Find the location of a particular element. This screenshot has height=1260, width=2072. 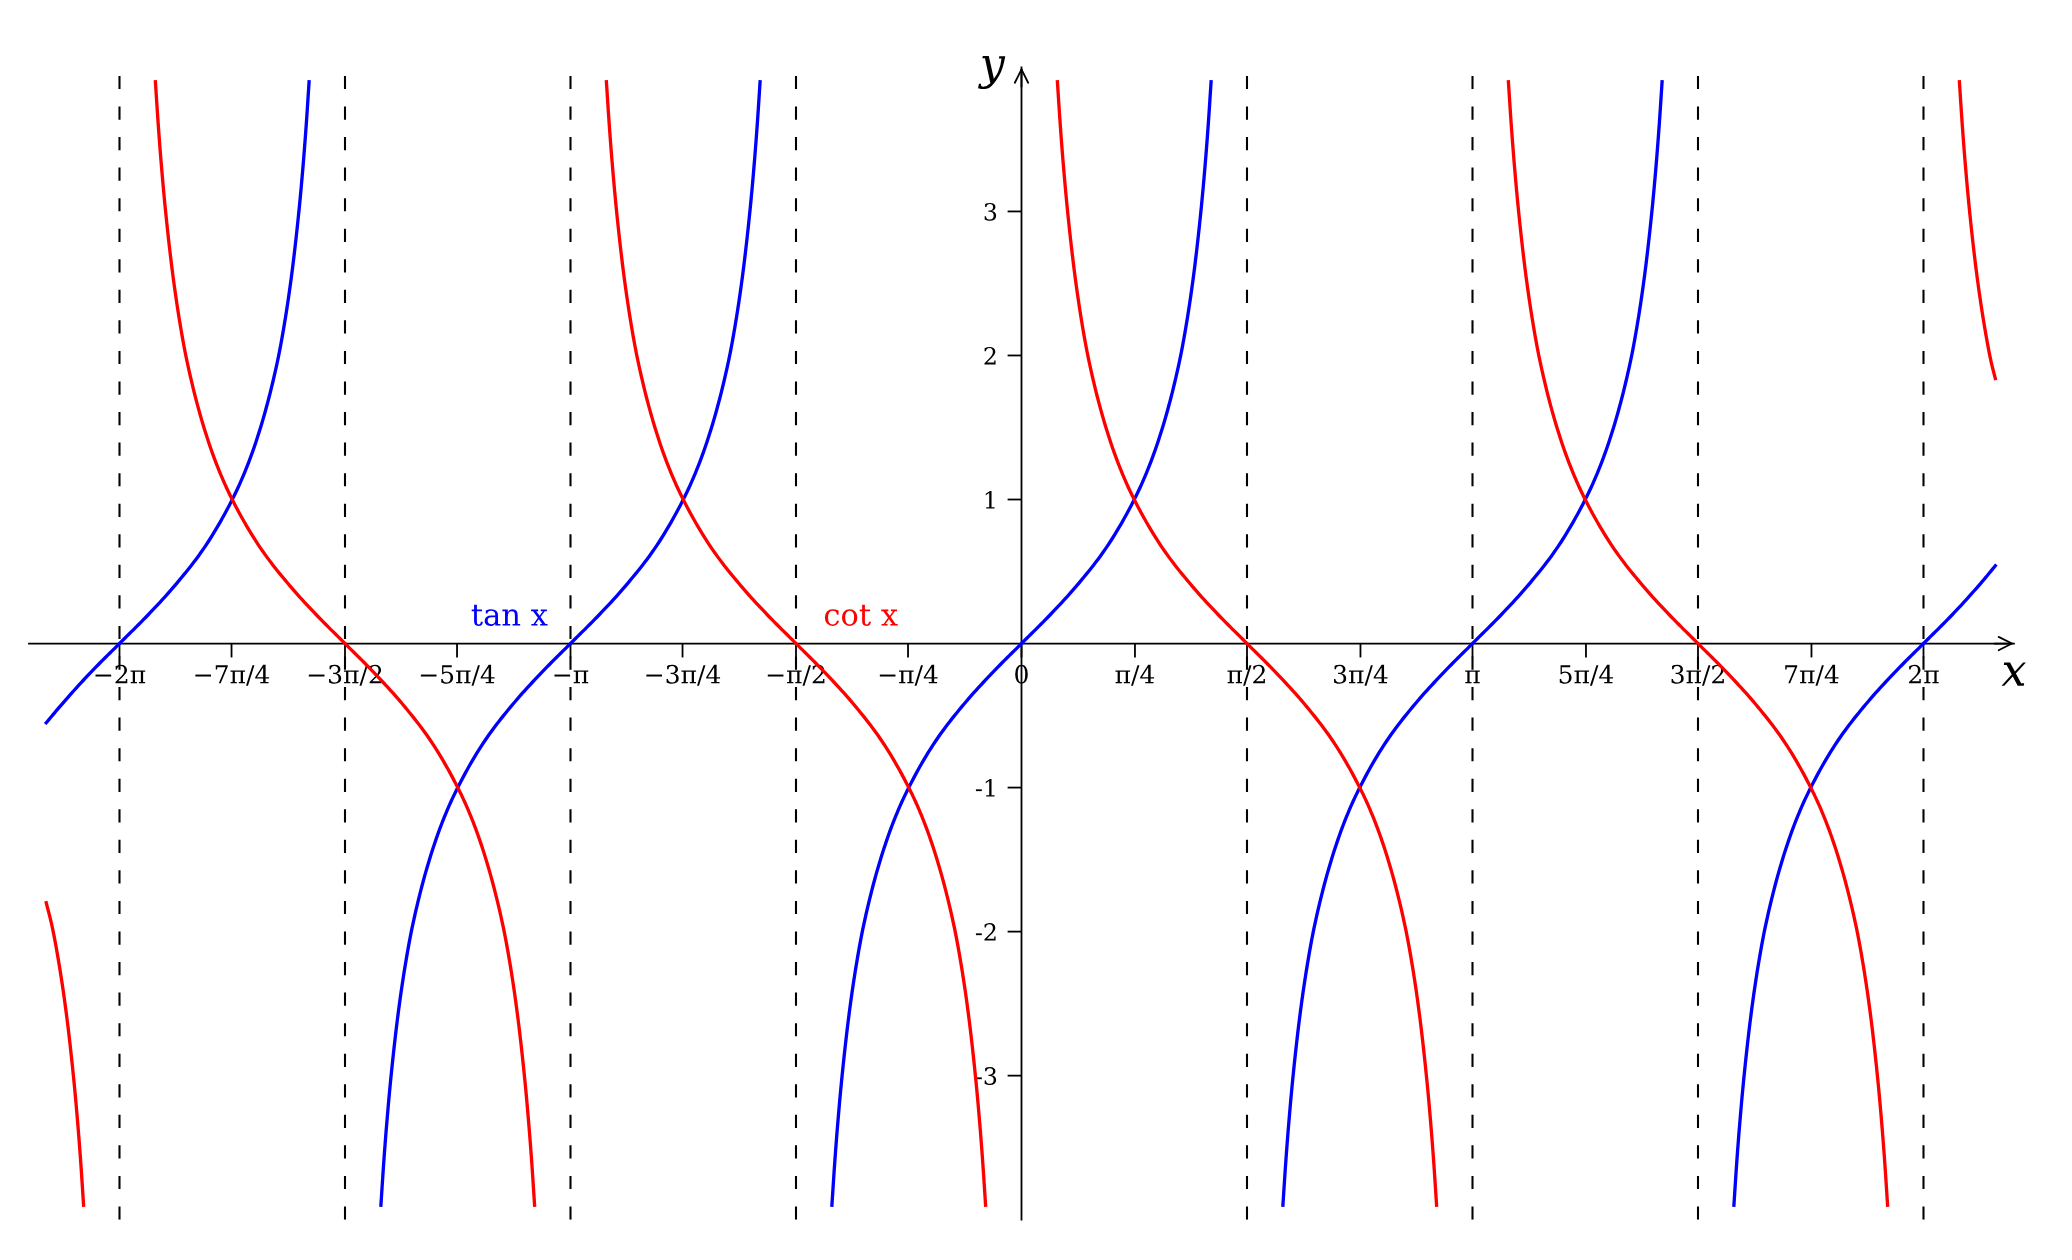

x-tick-label: π is located at coordinates (1472, 677).